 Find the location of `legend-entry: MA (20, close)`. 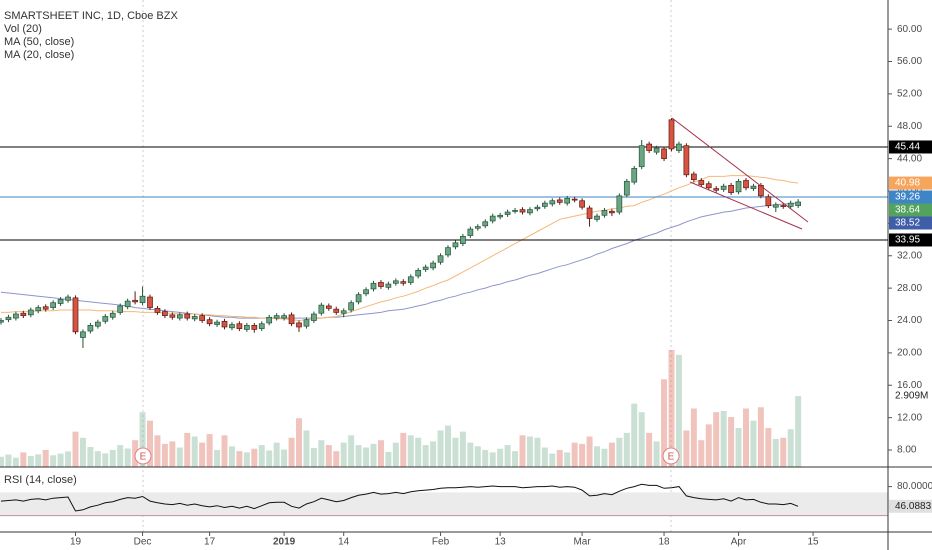

legend-entry: MA (20, close) is located at coordinates (39, 55).